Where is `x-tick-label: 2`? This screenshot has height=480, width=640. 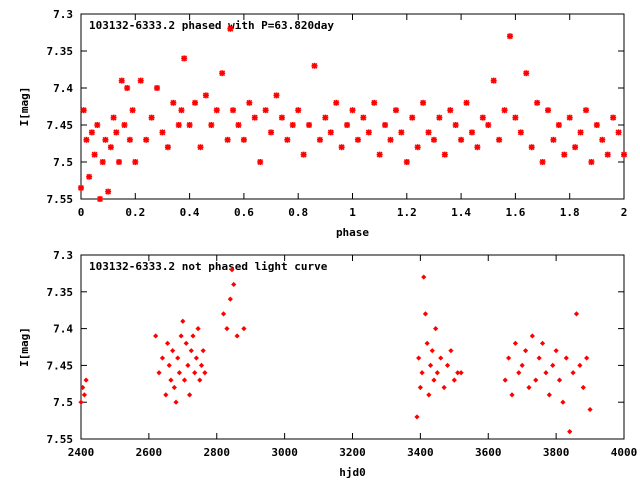
x-tick-label: 2 is located at coordinates (624, 212).